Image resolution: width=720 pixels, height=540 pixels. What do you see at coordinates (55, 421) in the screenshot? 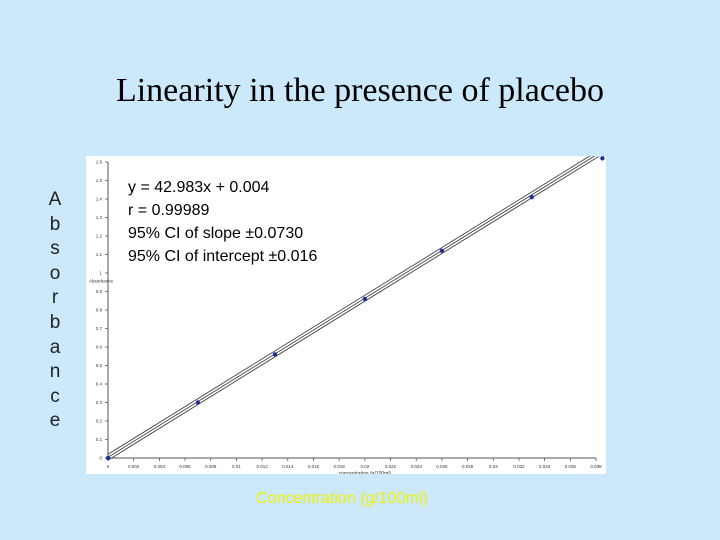
I see `y-axis-title-letter: e` at bounding box center [55, 421].